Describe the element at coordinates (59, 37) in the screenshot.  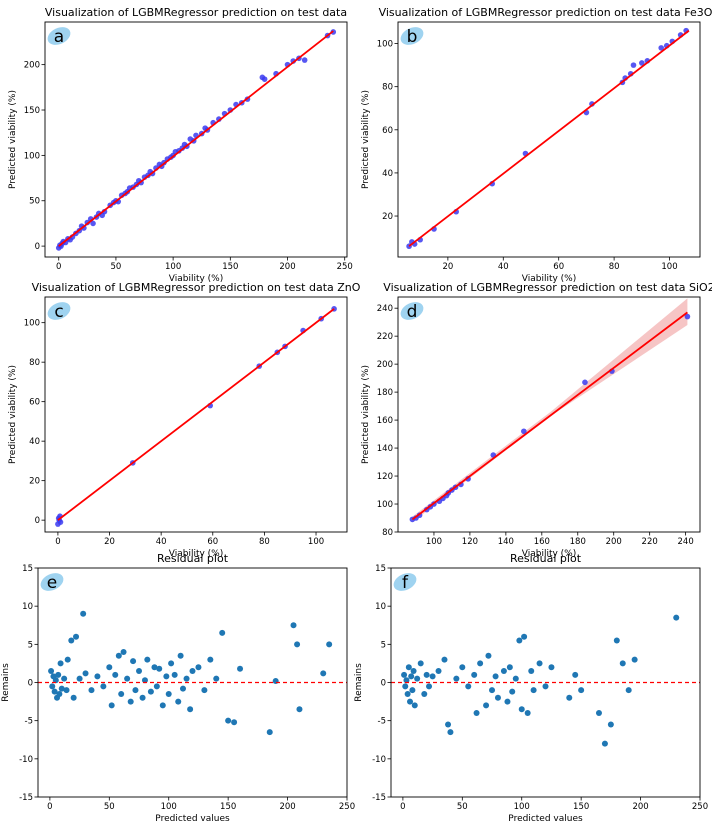
I see `panel-letter: a` at that location.